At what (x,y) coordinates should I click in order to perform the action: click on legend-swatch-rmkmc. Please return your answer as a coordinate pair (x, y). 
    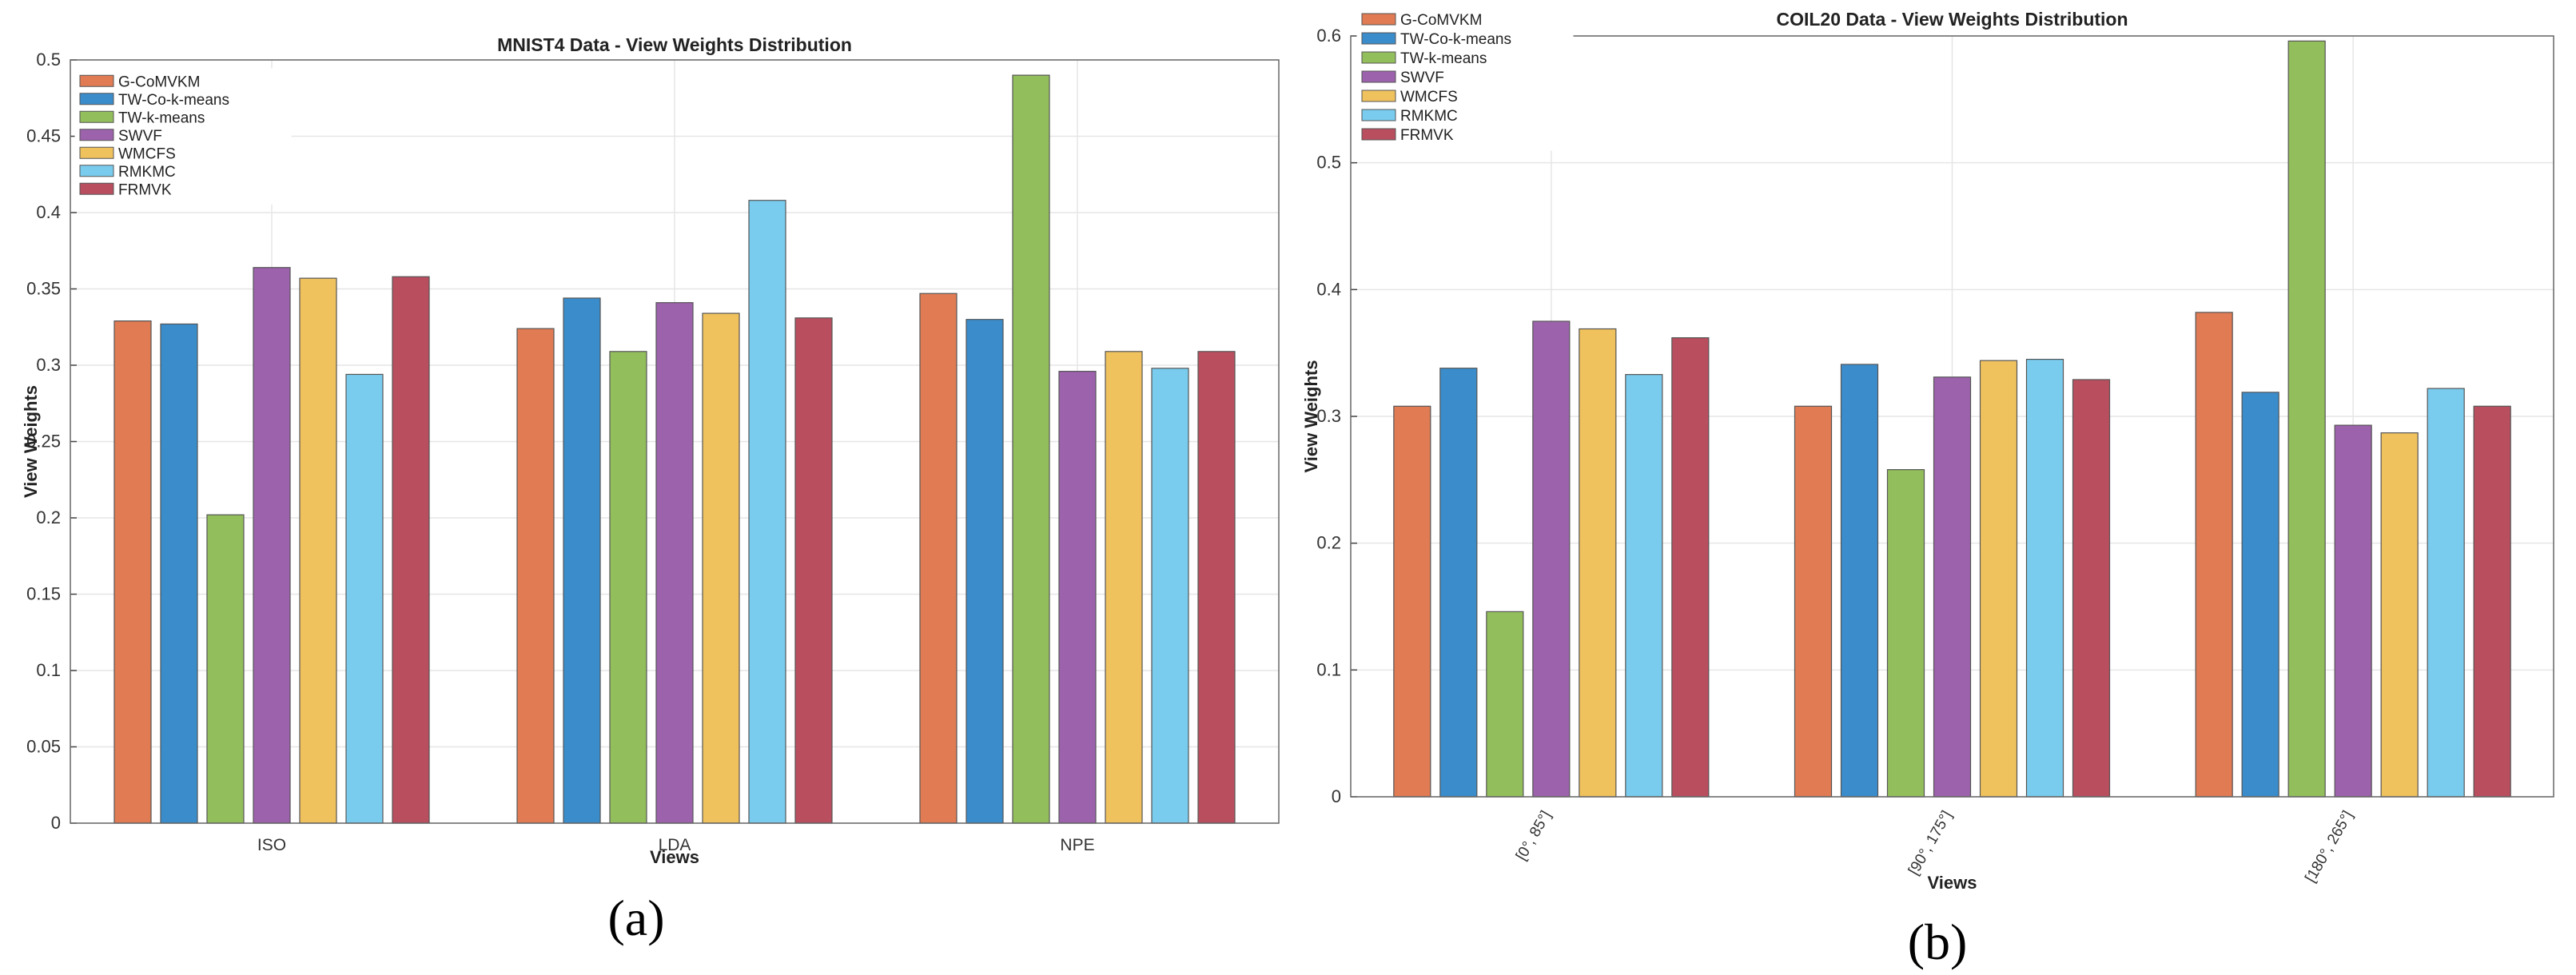
    Looking at the image, I should click on (1378, 115).